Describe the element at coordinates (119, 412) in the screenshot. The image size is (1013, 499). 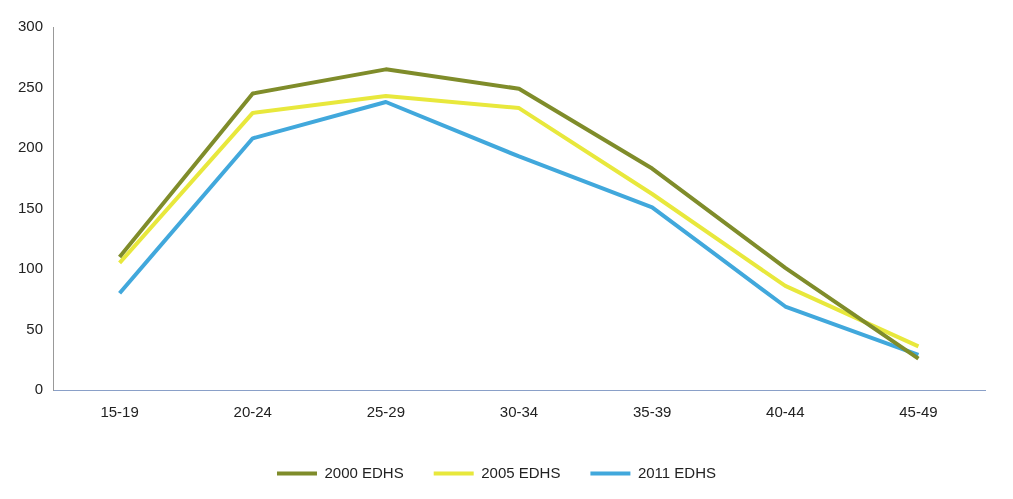
I see `x-tick-label: 15-19` at that location.